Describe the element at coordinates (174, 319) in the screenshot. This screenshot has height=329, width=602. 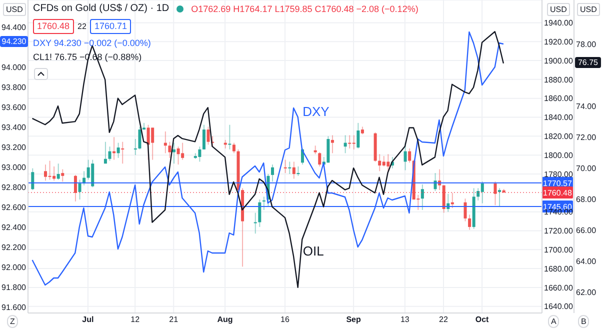
I see `x-tick-label: 21` at that location.